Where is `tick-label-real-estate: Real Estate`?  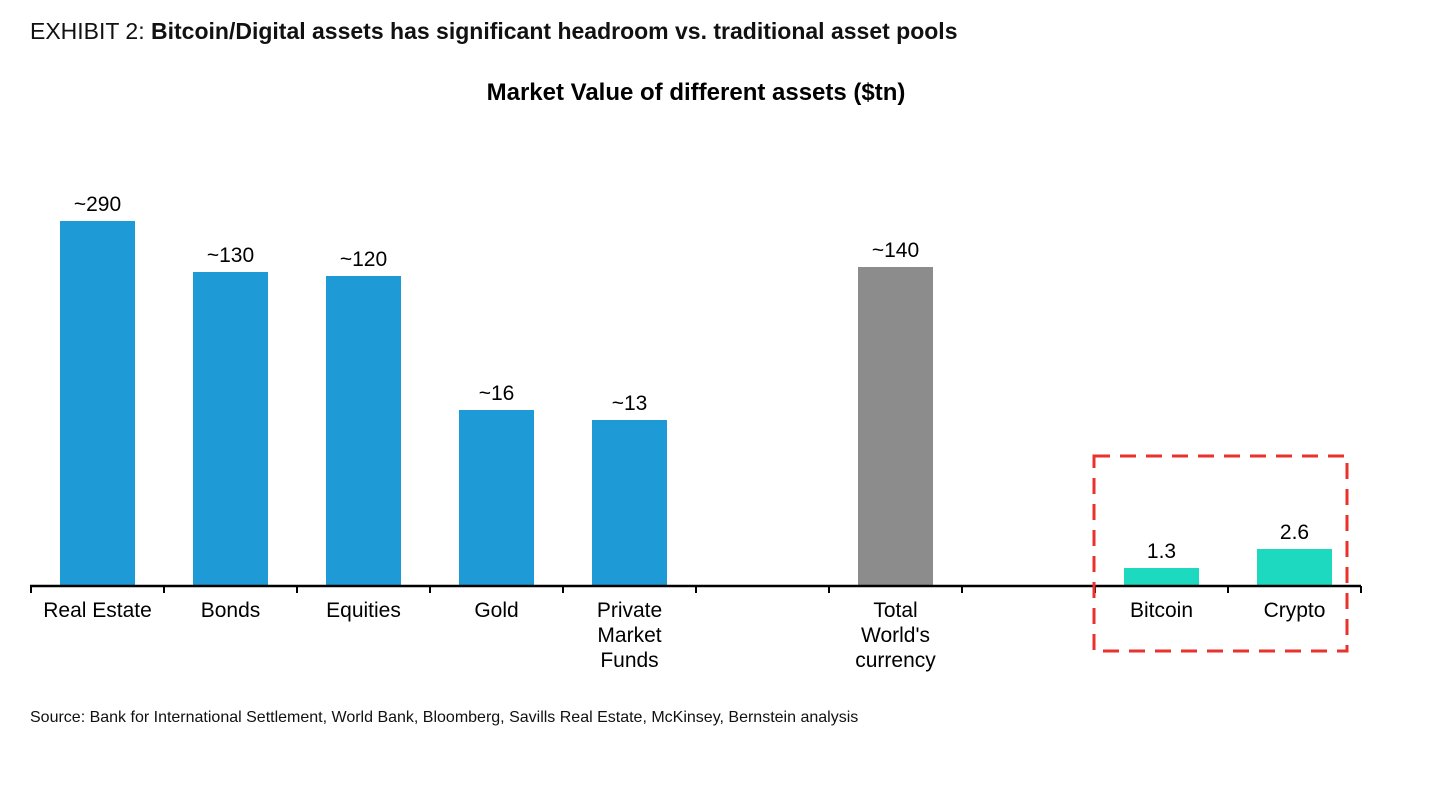
tick-label-real-estate: Real Estate is located at coordinates (97, 610).